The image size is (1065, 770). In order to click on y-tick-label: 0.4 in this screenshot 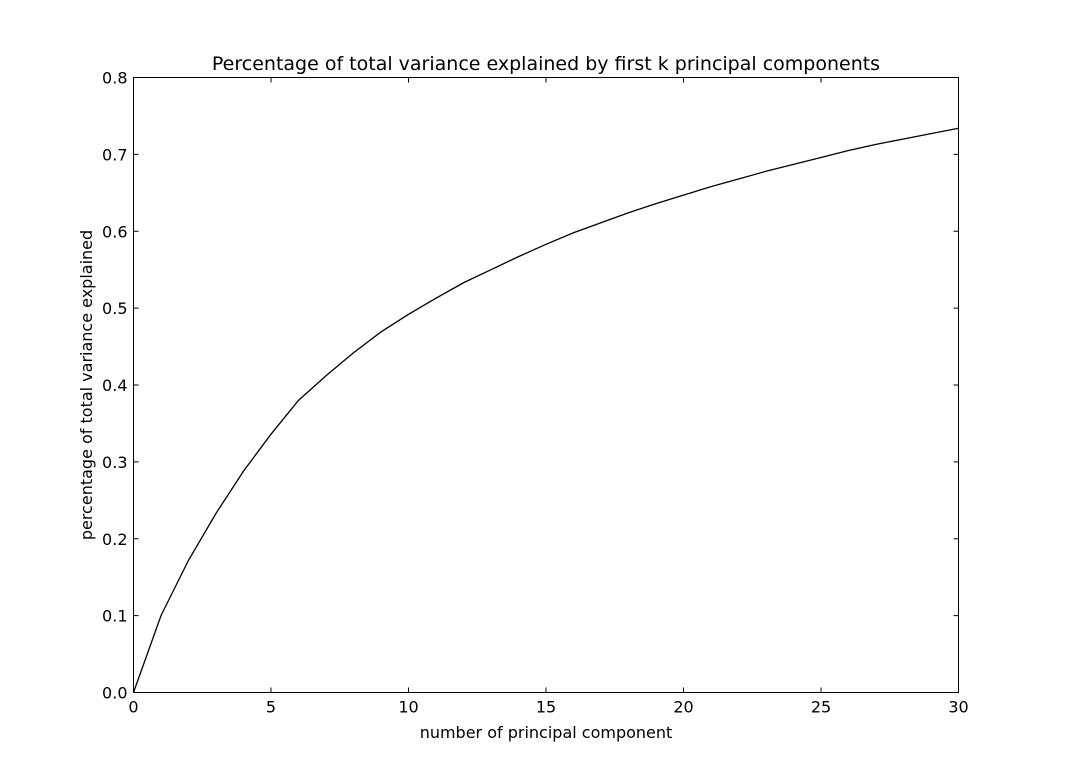, I will do `click(114, 385)`.